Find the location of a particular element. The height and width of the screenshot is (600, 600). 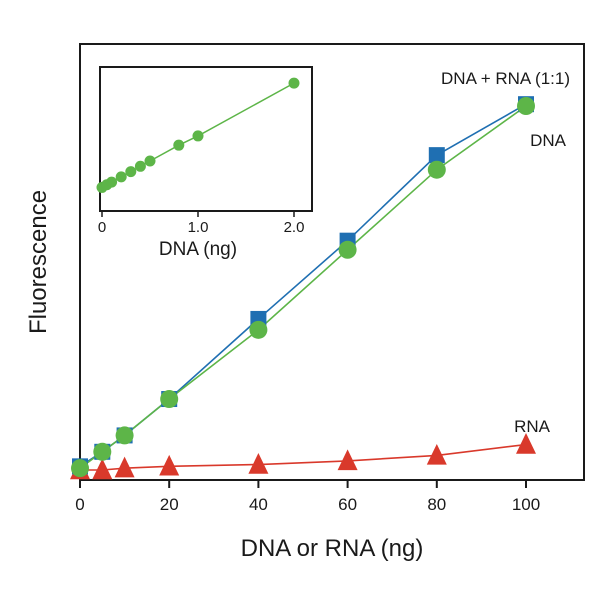

rna-series-label: RNA is located at coordinates (532, 426).